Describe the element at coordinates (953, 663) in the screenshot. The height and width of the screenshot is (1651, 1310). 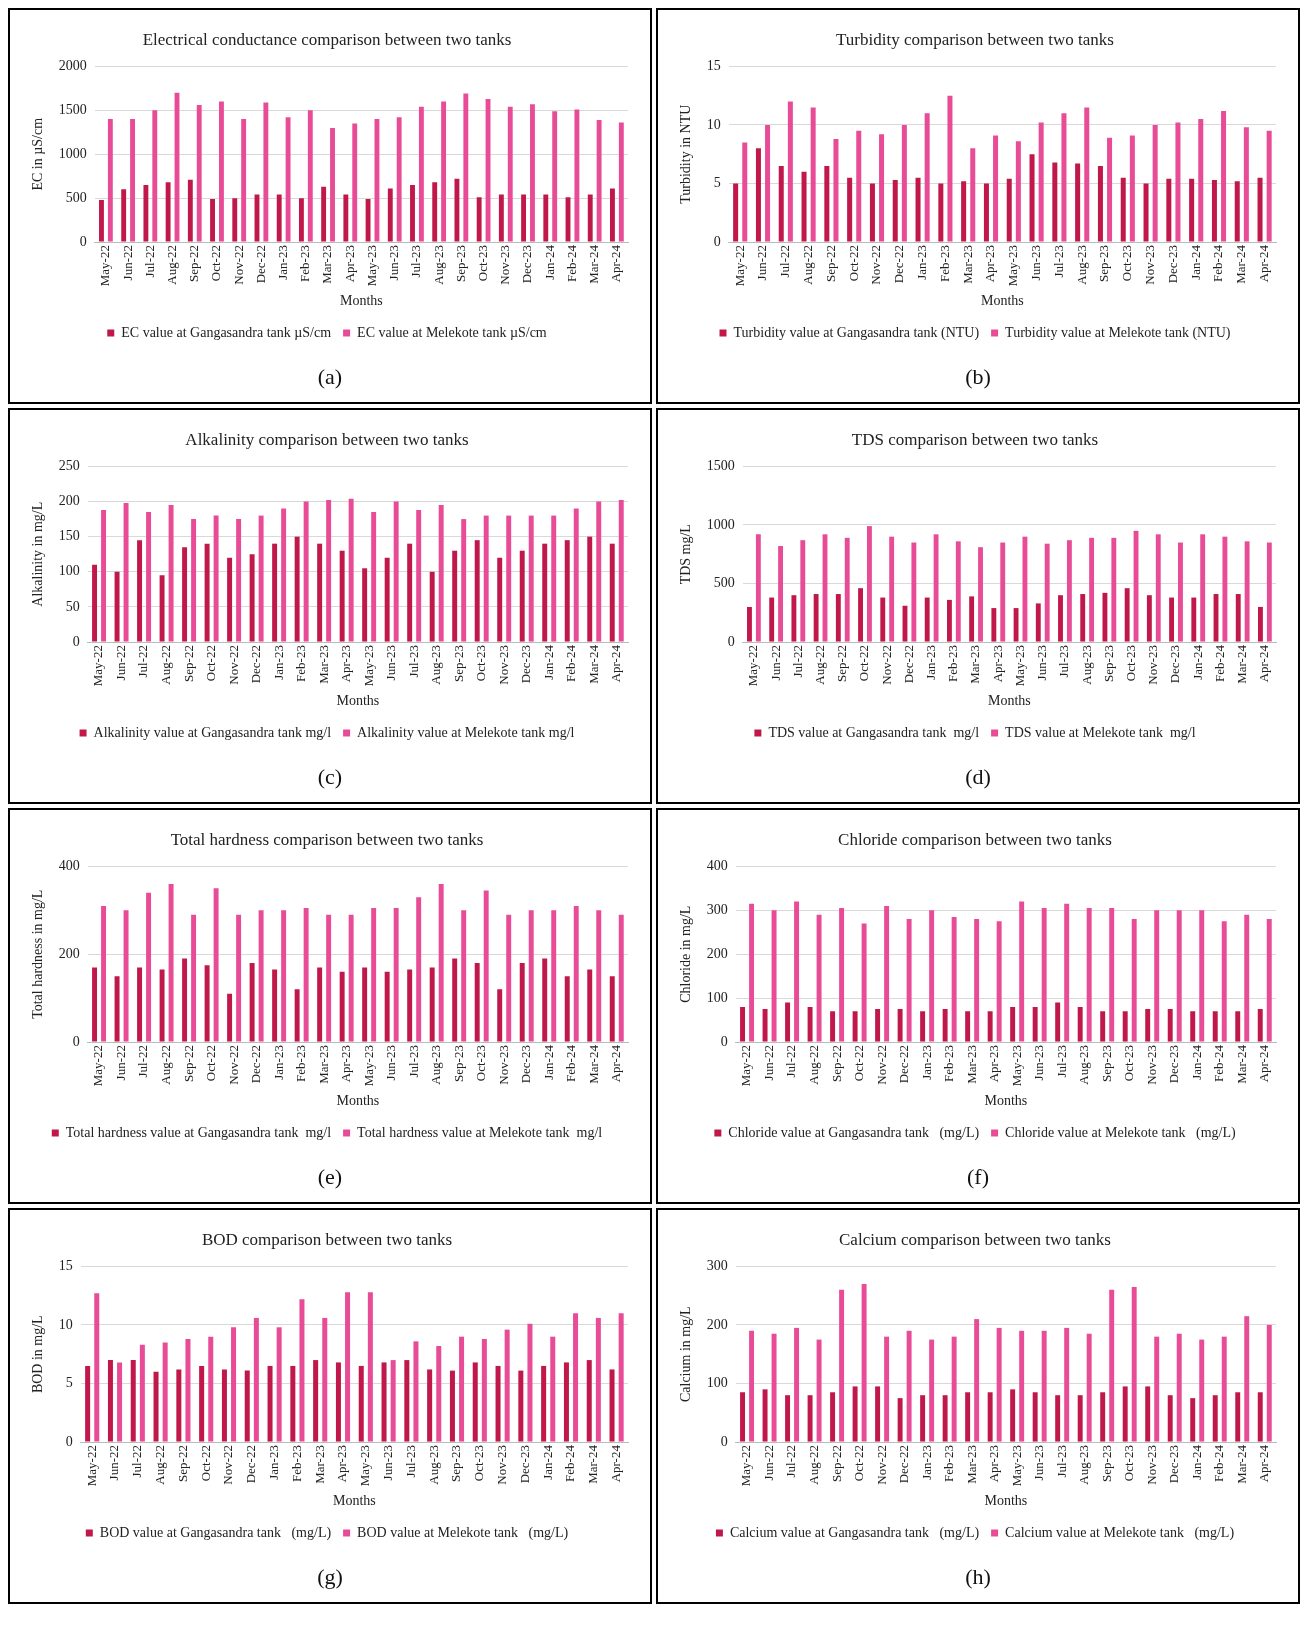
I see `x-tick-label: Feb-23` at that location.